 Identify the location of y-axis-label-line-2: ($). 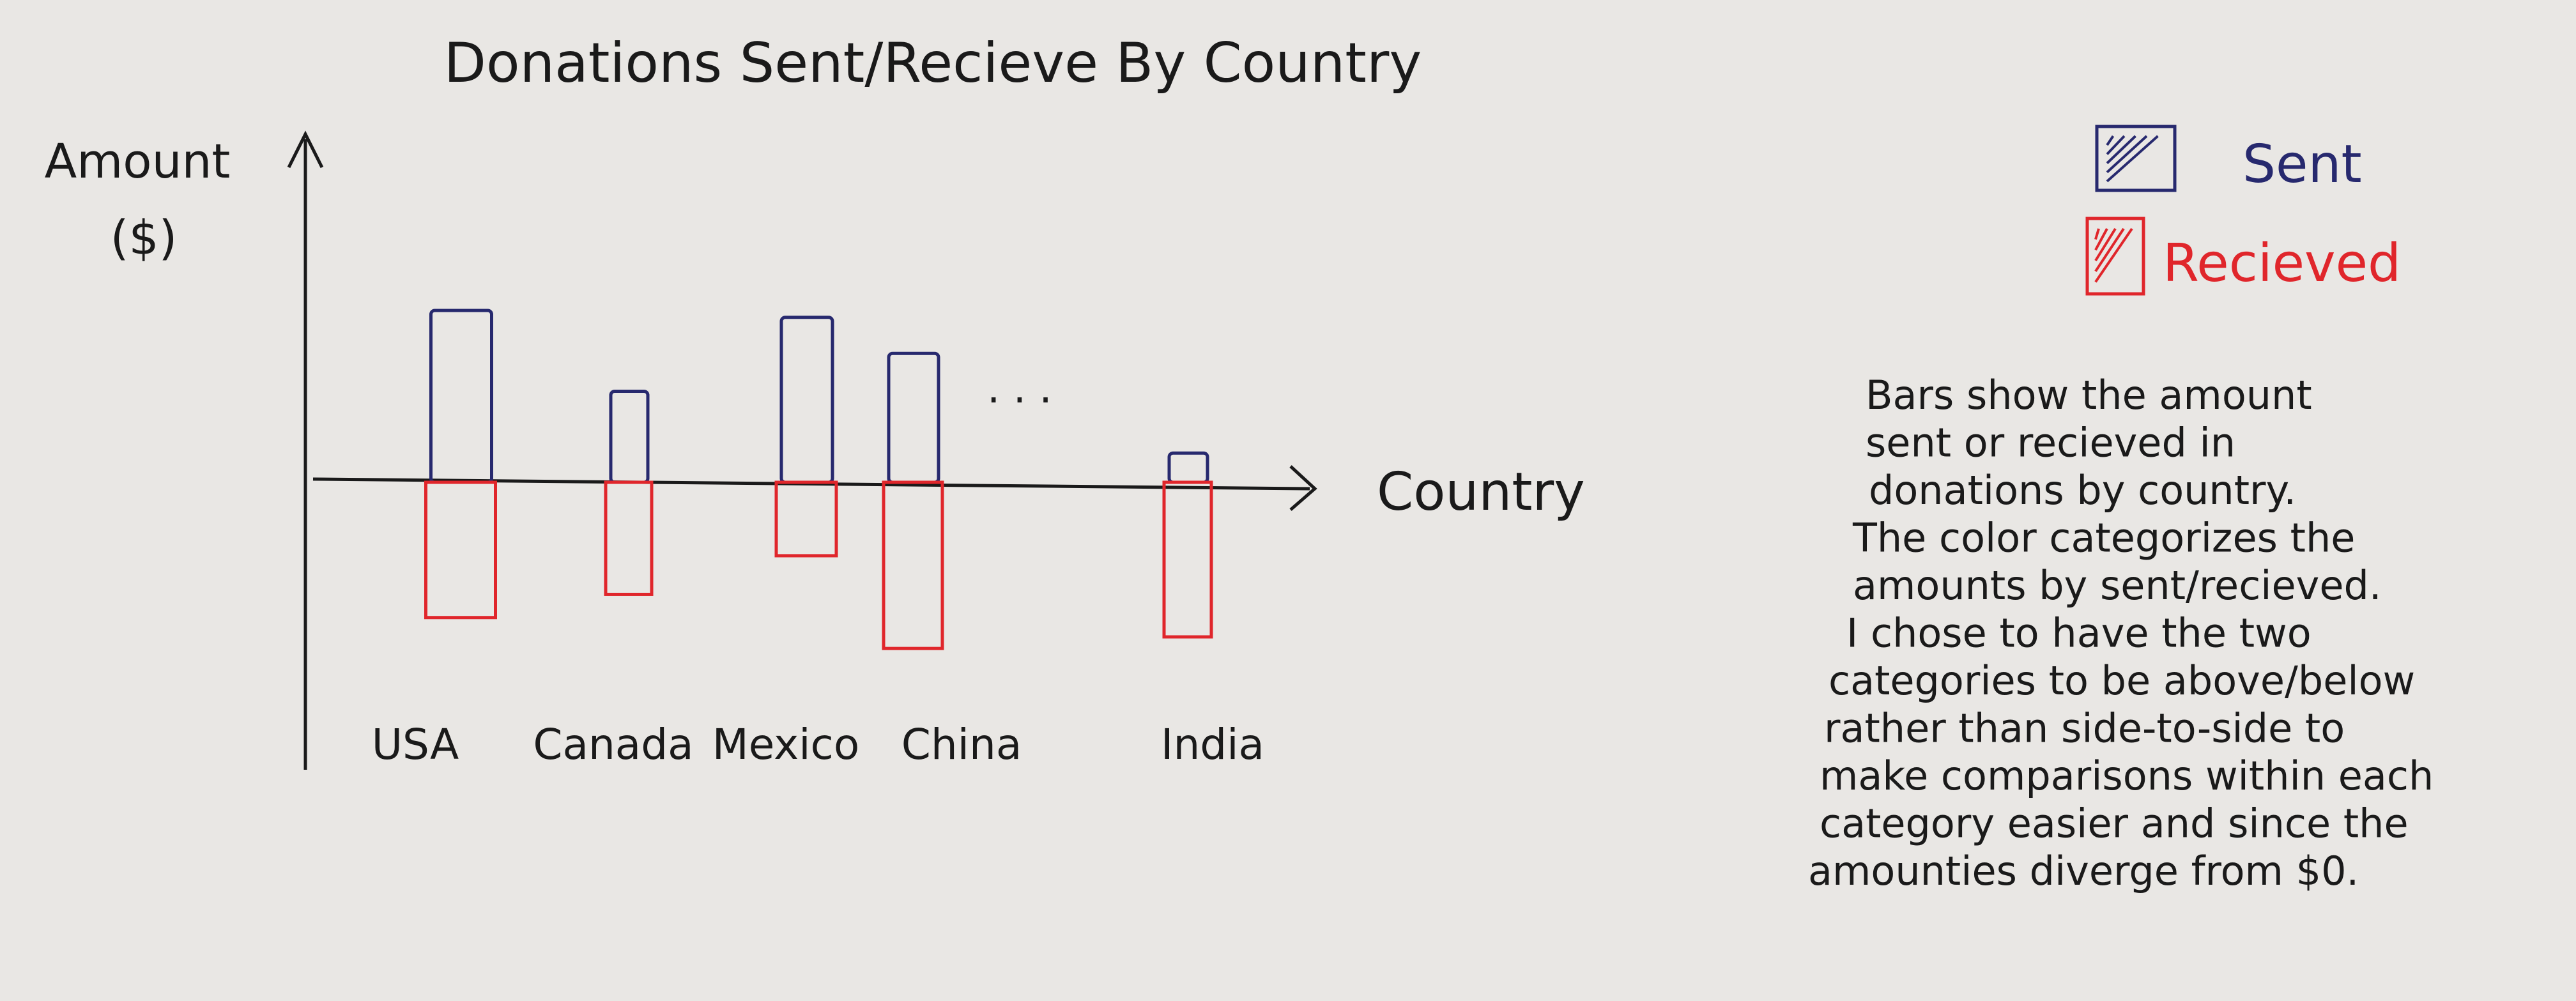
(144, 238).